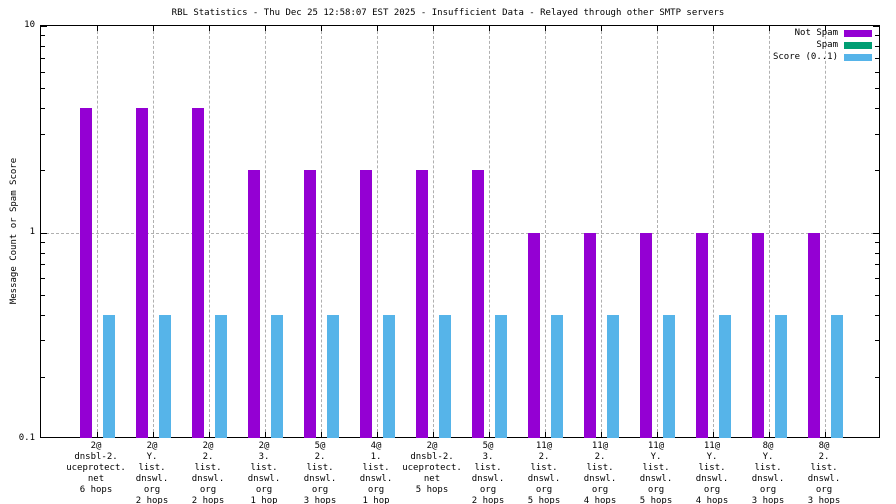 The width and height of the screenshot is (896, 504). Describe the element at coordinates (805, 57) in the screenshot. I see `legend-item-label: Score (0..1)` at that location.